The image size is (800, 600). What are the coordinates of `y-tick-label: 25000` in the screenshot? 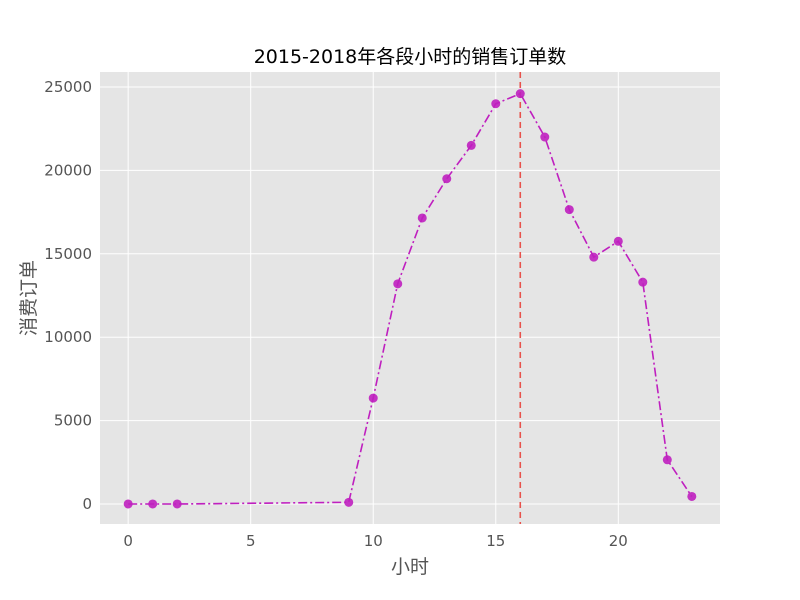 It's located at (68, 87).